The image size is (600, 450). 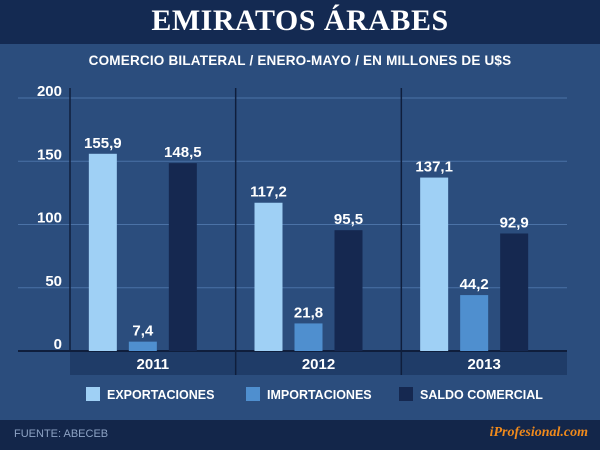 What do you see at coordinates (103, 143) in the screenshot?
I see `data-label: 155,9` at bounding box center [103, 143].